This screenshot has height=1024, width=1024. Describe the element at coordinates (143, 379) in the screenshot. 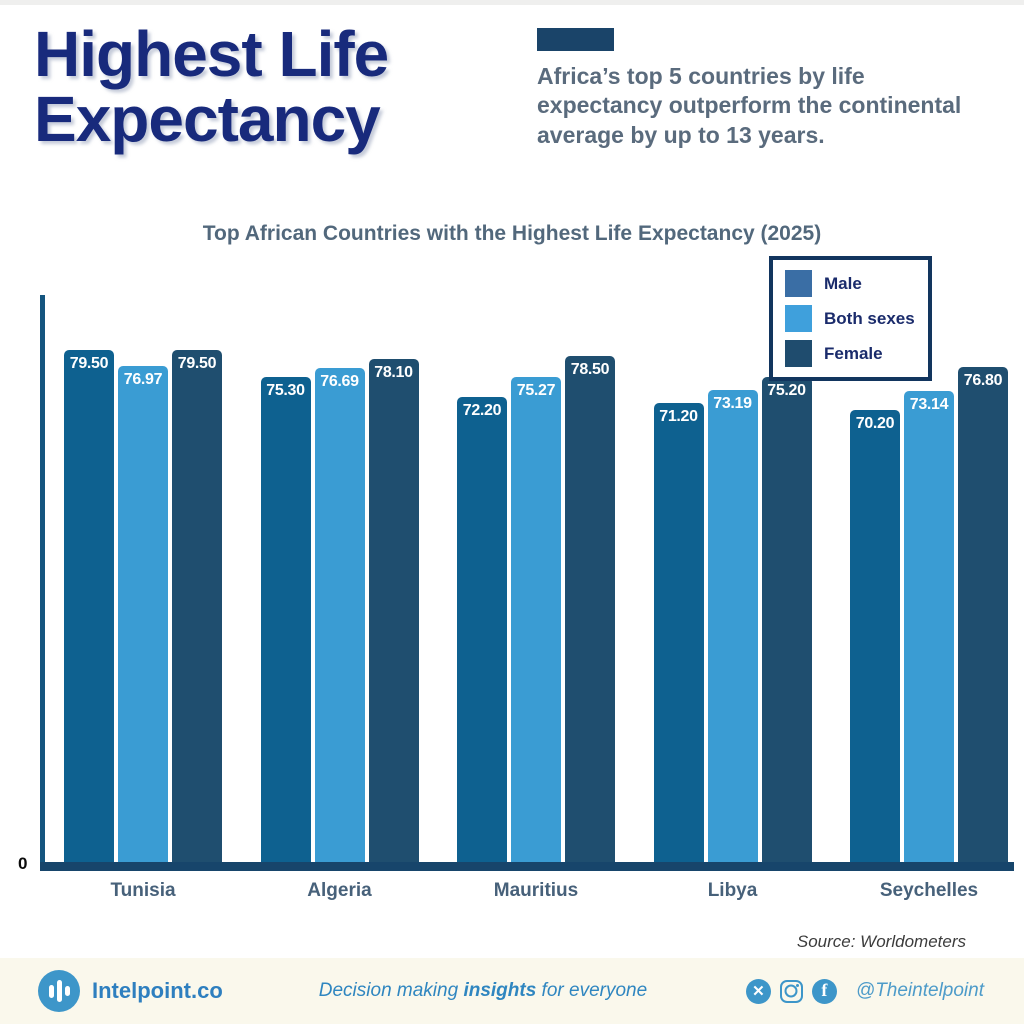

I see `bar-value-label: 76.97` at that location.